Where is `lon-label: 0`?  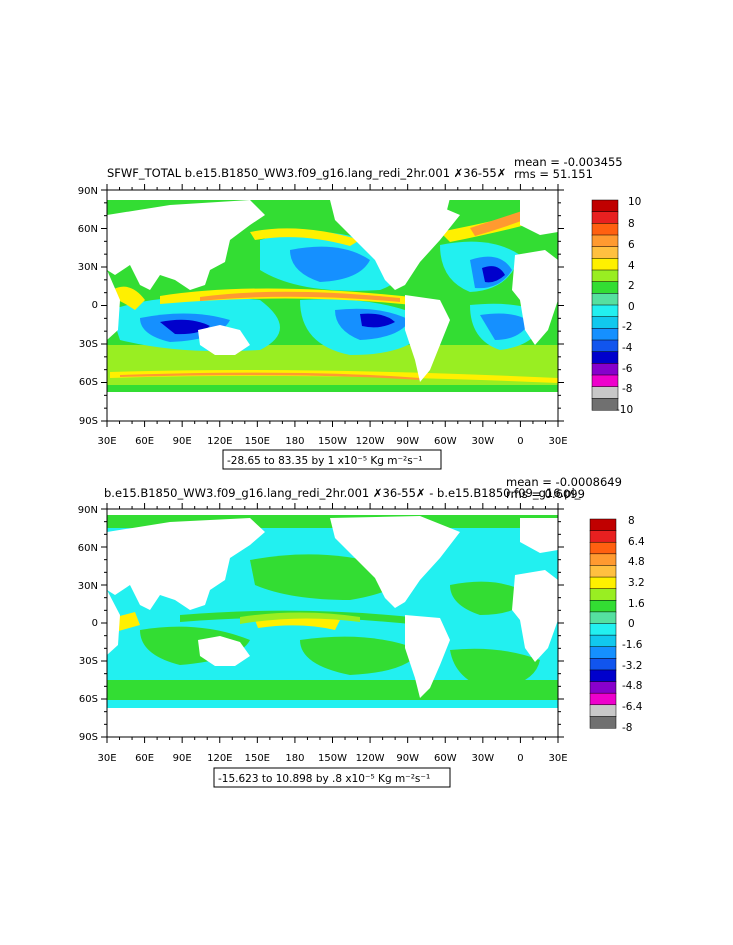
lon-label: 0 is located at coordinates (520, 758).